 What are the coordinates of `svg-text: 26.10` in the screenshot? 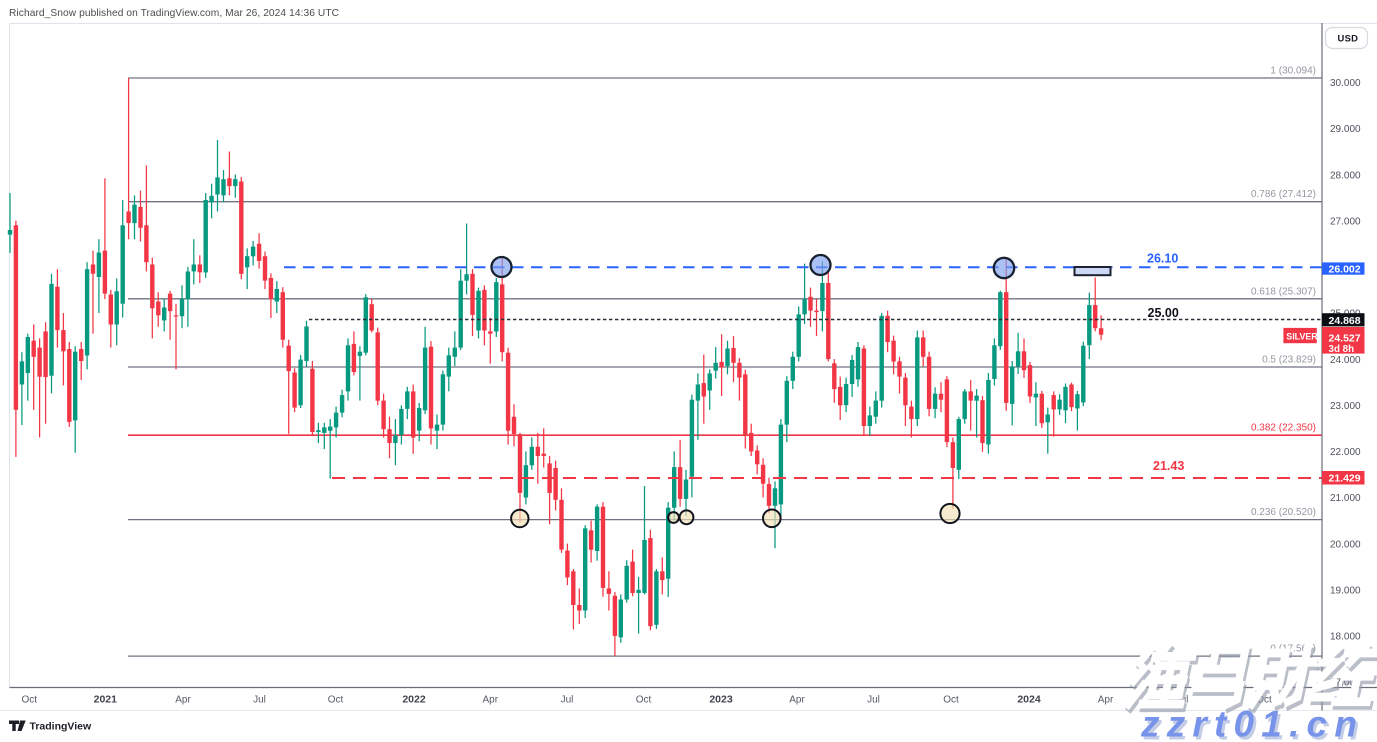 It's located at (1162, 259).